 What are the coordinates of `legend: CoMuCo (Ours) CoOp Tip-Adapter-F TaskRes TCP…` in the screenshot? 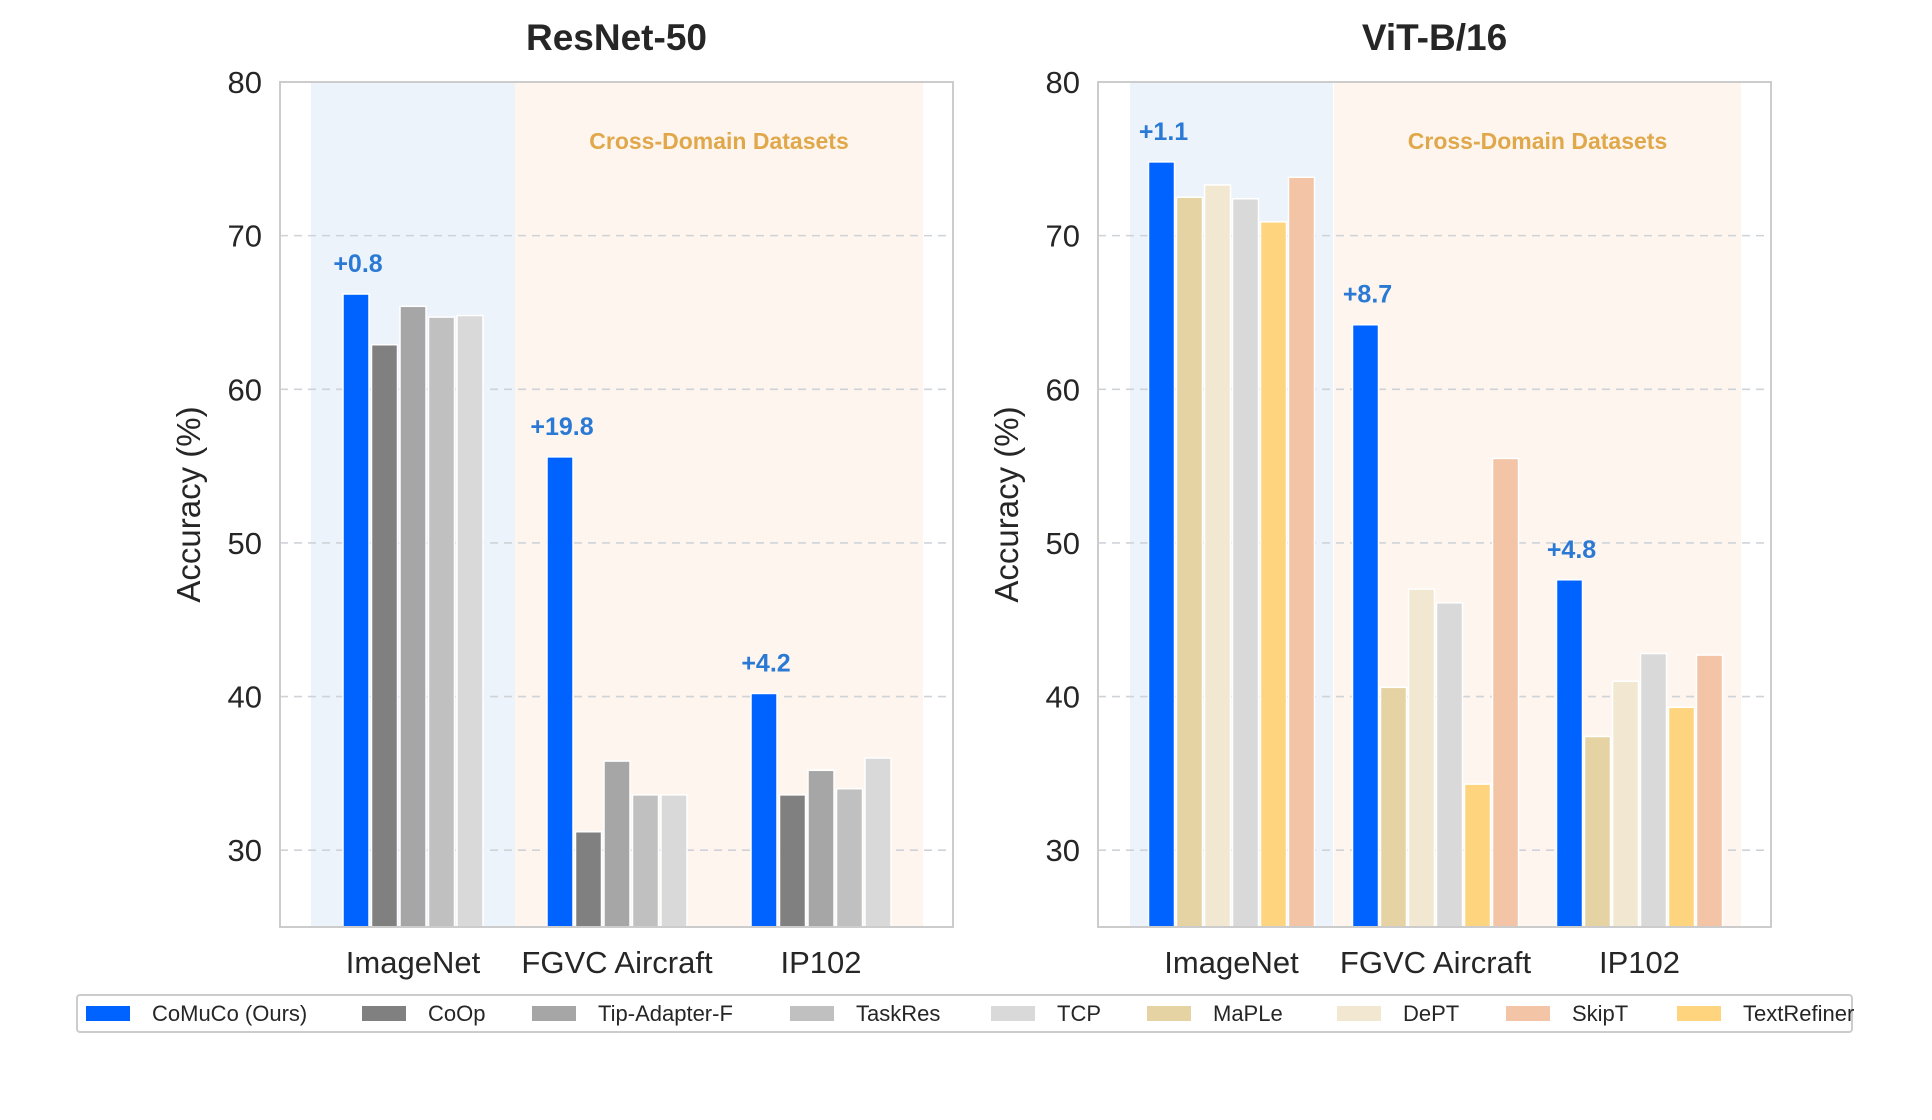 It's located at (965, 1013).